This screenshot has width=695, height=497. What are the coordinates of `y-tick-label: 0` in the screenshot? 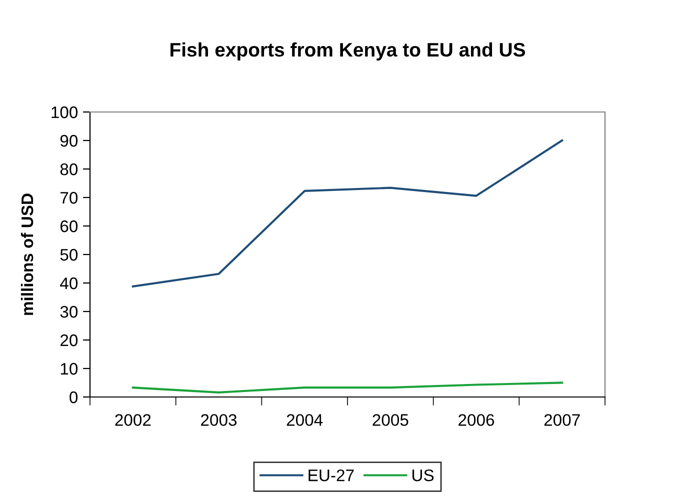 It's located at (74, 397).